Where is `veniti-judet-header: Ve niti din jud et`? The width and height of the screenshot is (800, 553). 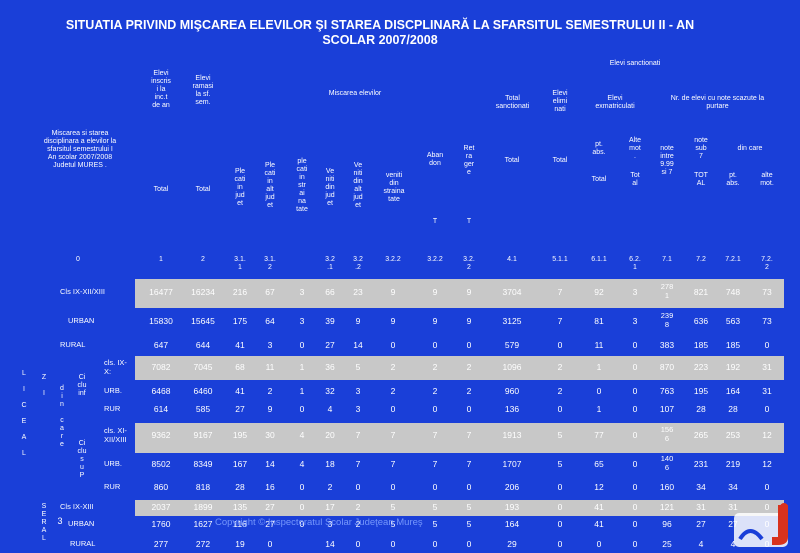
veniti-judet-header: Ve niti din jud et is located at coordinates (330, 187).